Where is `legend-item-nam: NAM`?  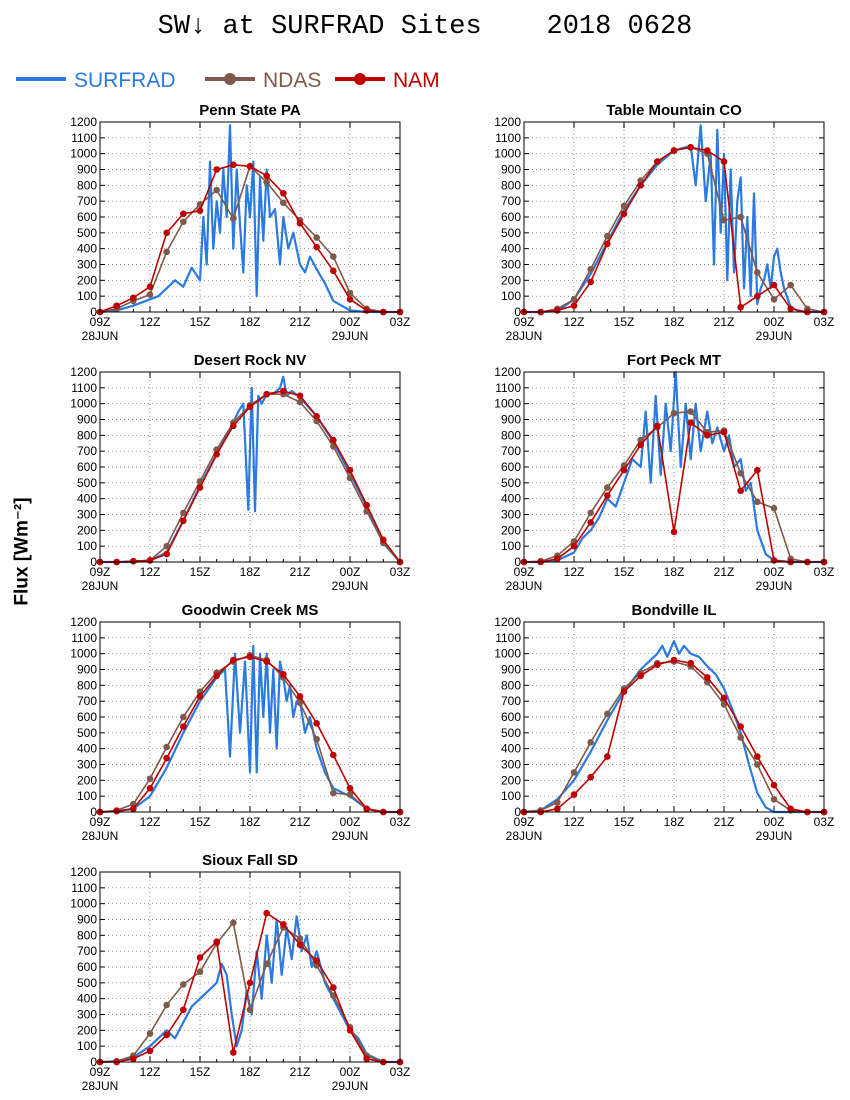 legend-item-nam: NAM is located at coordinates (387, 80).